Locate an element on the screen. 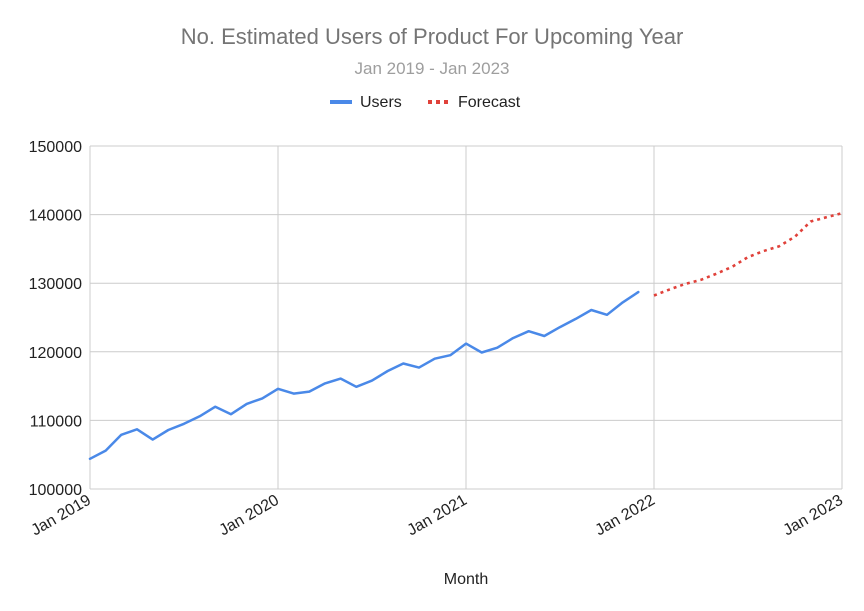  y-tick-label: 100000 is located at coordinates (55, 490).